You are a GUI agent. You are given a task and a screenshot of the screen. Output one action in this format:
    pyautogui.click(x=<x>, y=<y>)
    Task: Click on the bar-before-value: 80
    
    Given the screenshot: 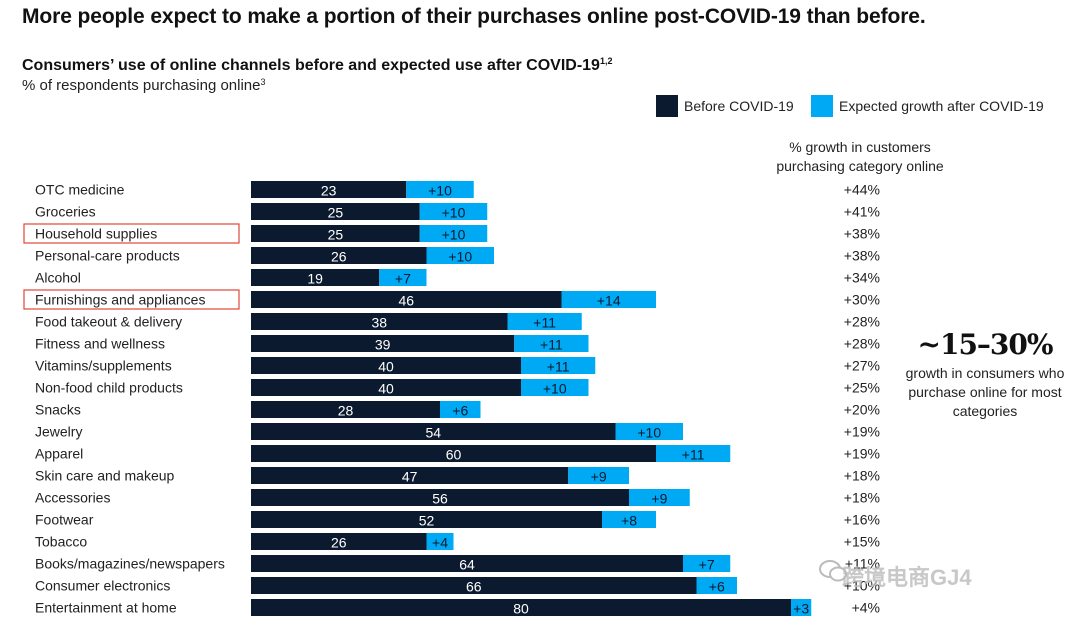 What is the action you would take?
    pyautogui.click(x=521, y=609)
    